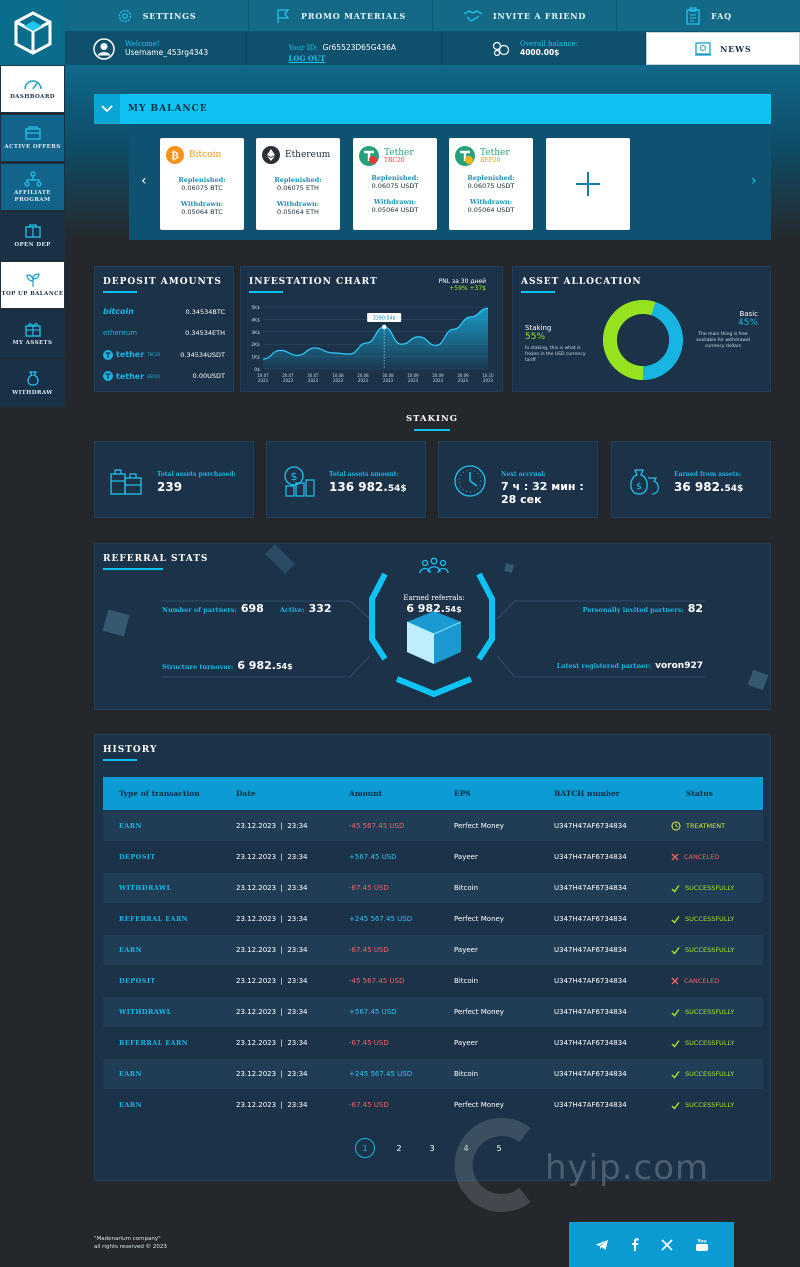 The width and height of the screenshot is (800, 1267). What do you see at coordinates (602, 1245) in the screenshot?
I see `telegram-icon` at bounding box center [602, 1245].